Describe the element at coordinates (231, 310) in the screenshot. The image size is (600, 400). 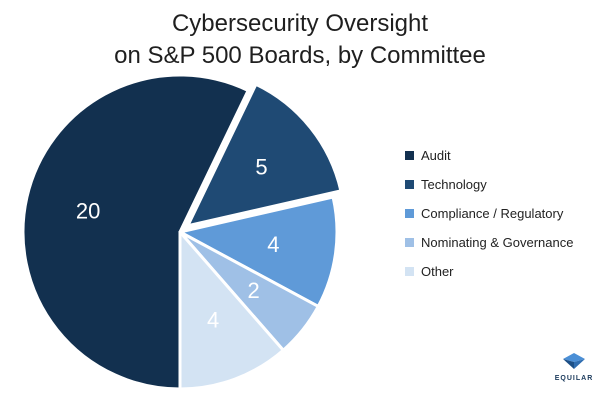
I see `pie-slice-other` at that location.